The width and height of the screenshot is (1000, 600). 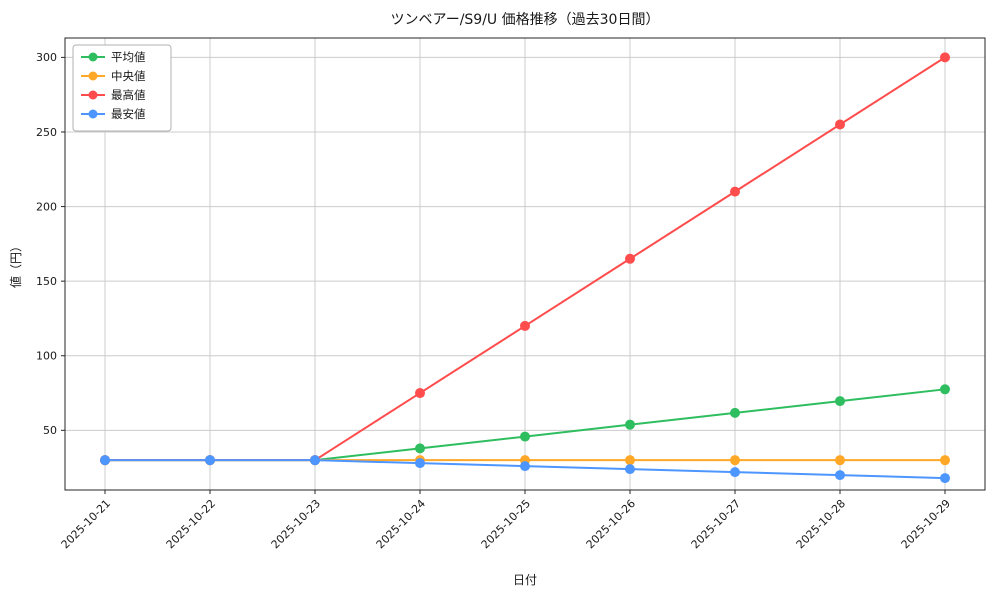 I want to click on legend-label: 最高値, so click(x=128, y=95).